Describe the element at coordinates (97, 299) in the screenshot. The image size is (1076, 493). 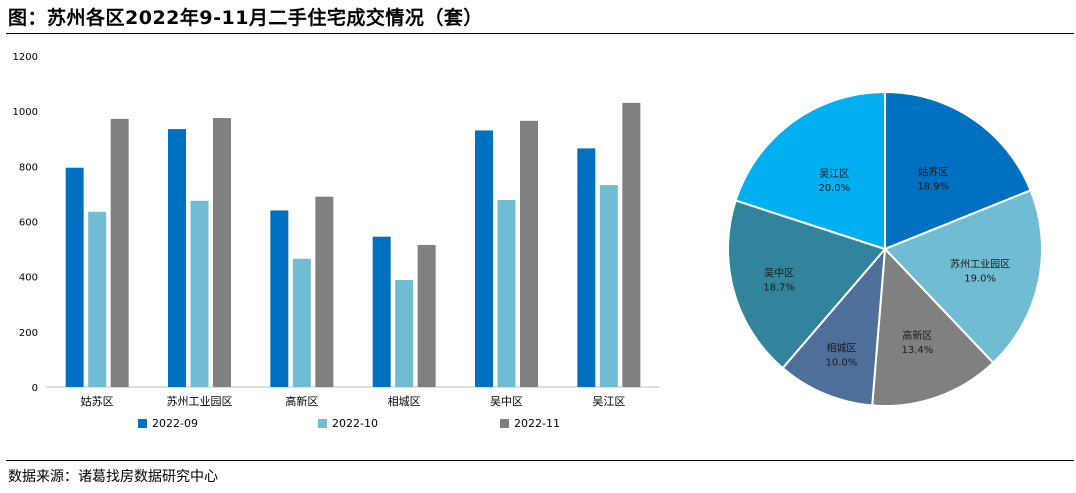
I see `bar-2022-10-姑苏区` at that location.